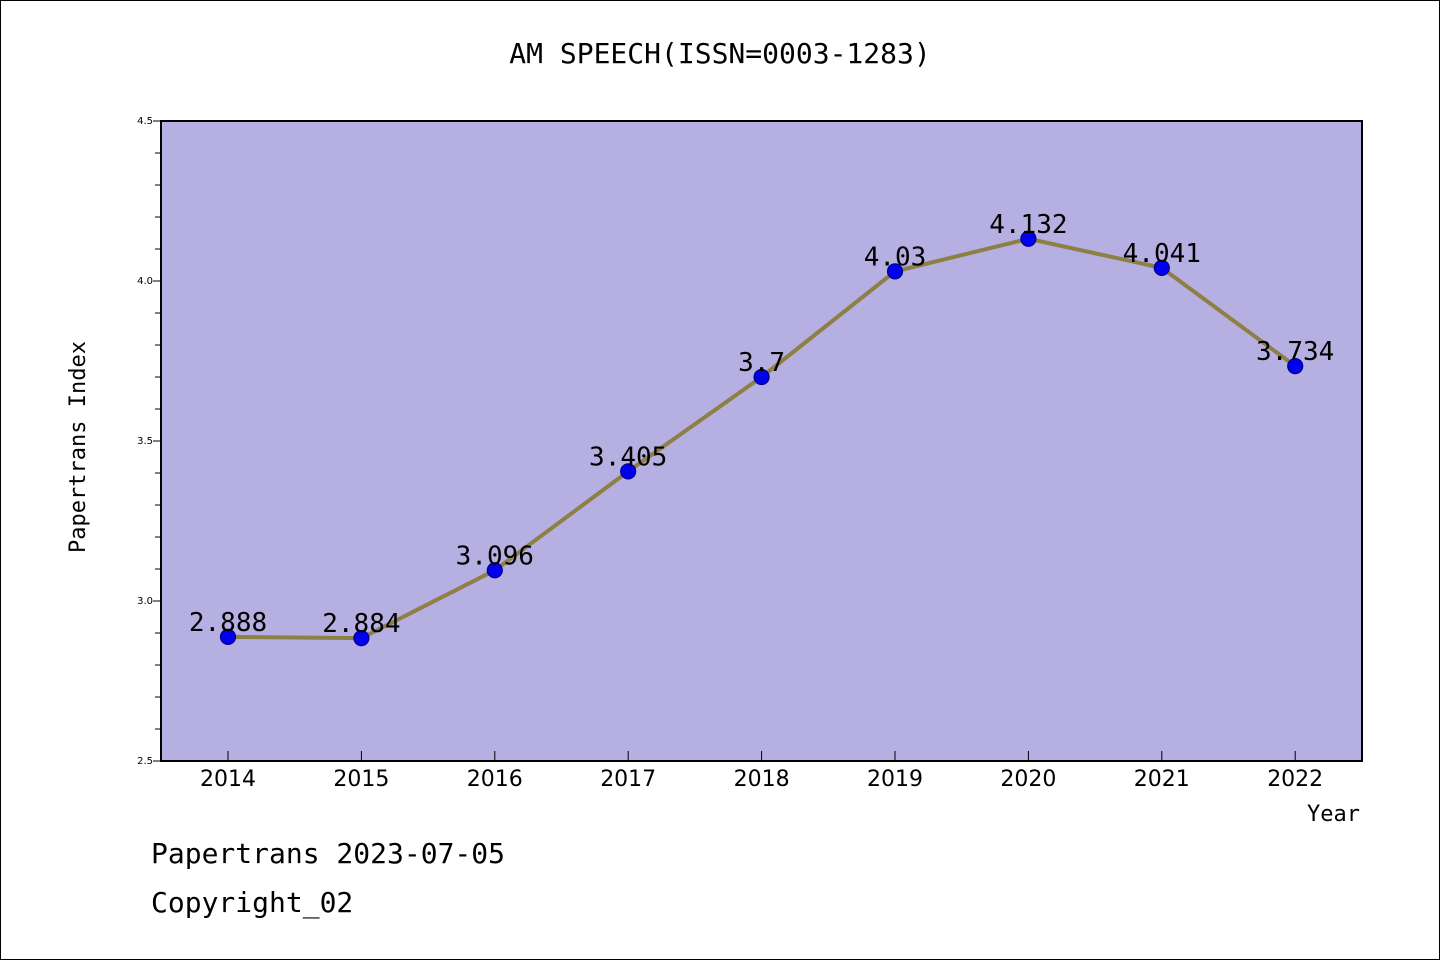 The width and height of the screenshot is (1440, 960). Describe the element at coordinates (495, 556) in the screenshot. I see `data-label-2016: 3.096` at that location.